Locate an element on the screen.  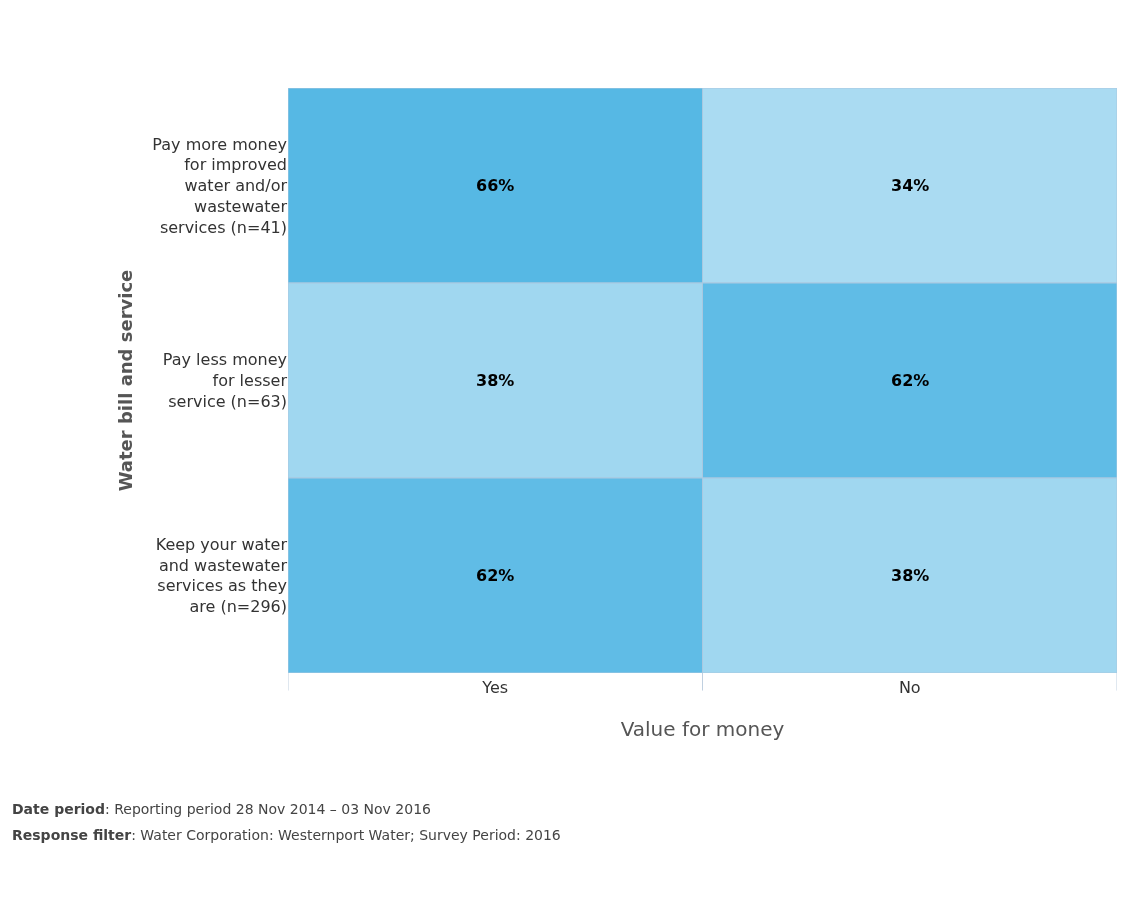
y-tick-label: Pay less money for lesser service (n=63) is located at coordinates (225, 380).